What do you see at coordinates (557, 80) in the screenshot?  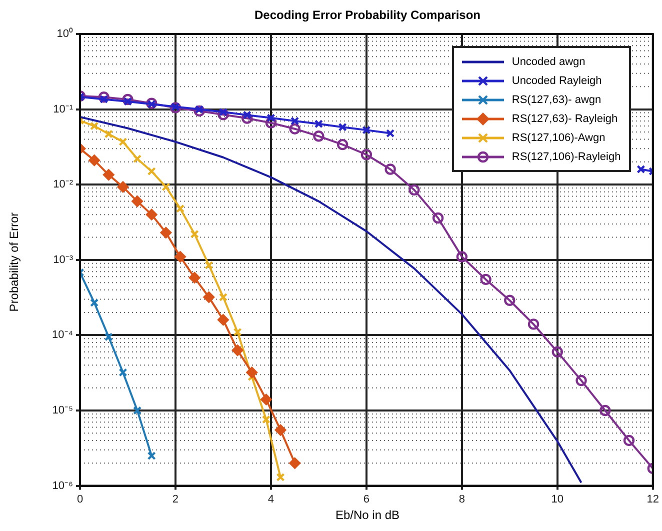 I see `legend-label: Uncoded Rayleigh` at bounding box center [557, 80].